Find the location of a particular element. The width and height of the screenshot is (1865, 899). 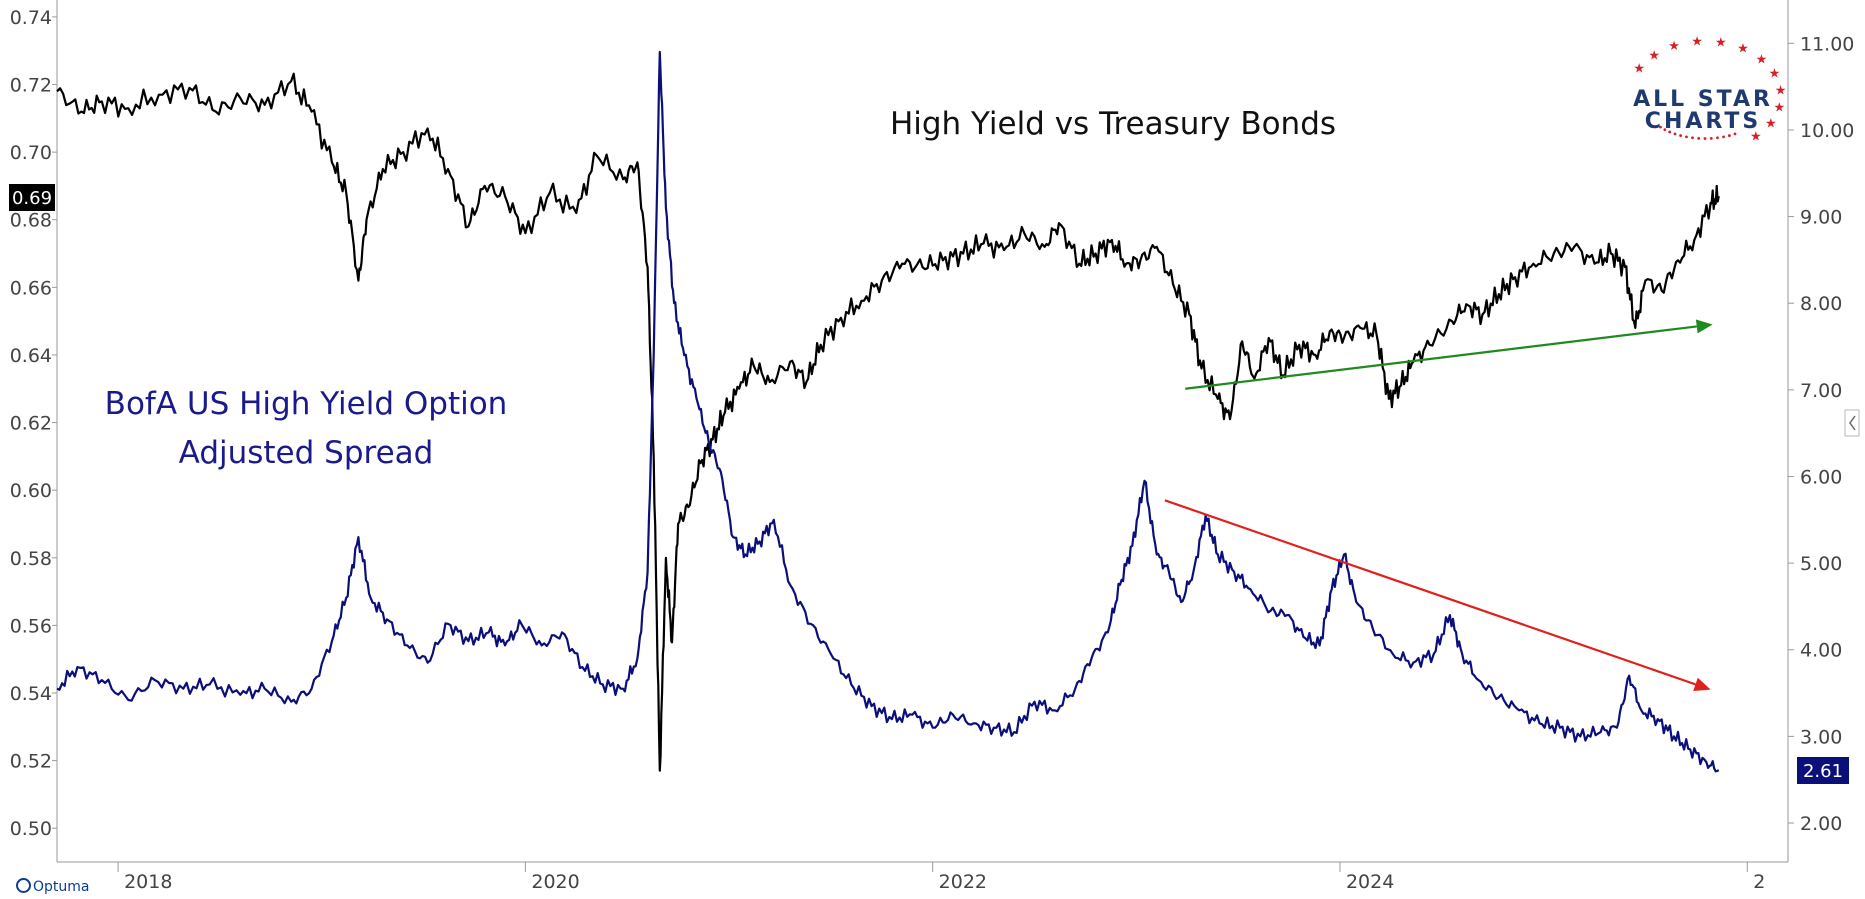

y-right-tick-label: 4.00 is located at coordinates (1821, 651).